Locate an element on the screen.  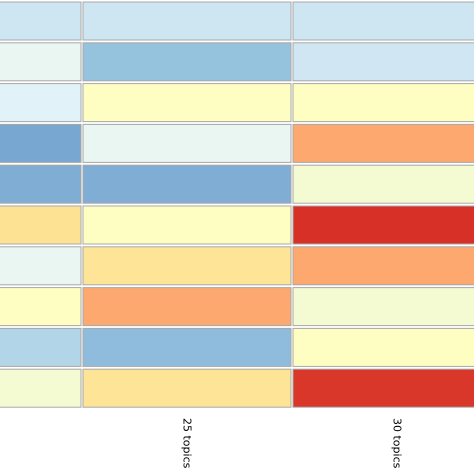
heatmap-cell-r2-c1 is located at coordinates (41, 62).